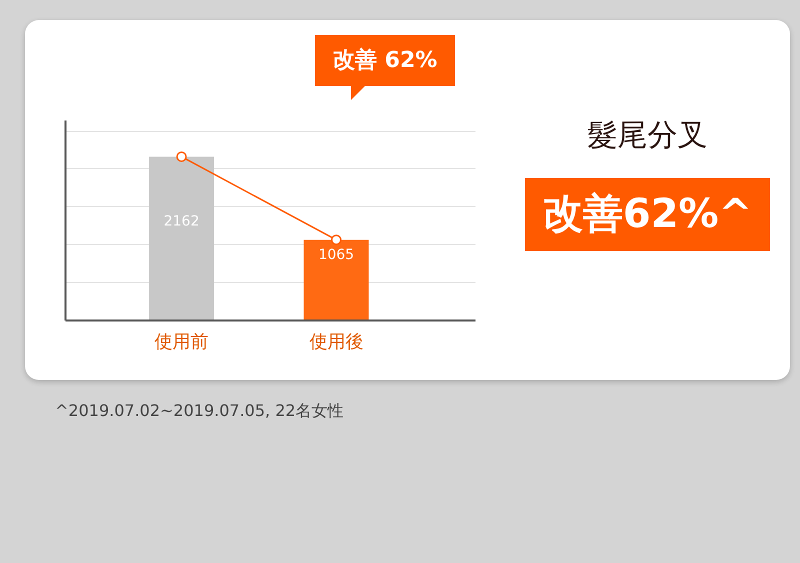 Image resolution: width=800 pixels, height=563 pixels. What do you see at coordinates (336, 342) in the screenshot?
I see `x-tick-label: 使用後` at bounding box center [336, 342].